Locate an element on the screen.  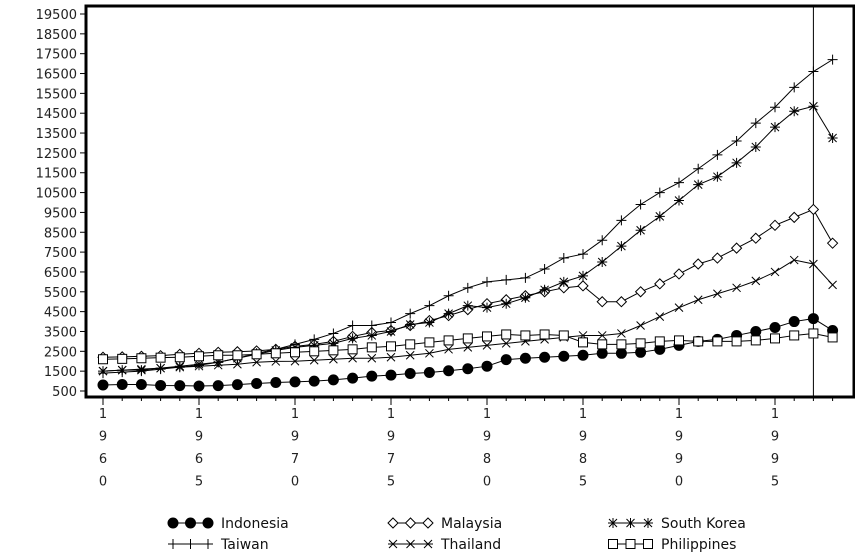
legend-label: Philippines is located at coordinates (698, 545).